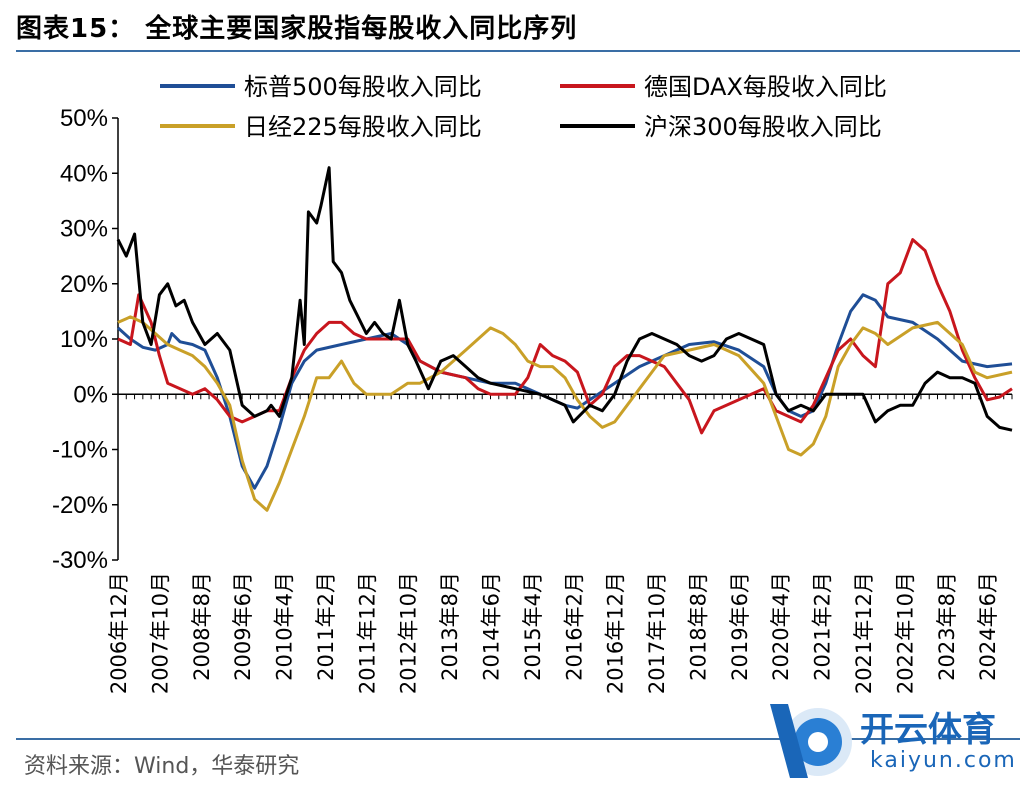 This screenshot has width=1036, height=792. Describe the element at coordinates (492, 626) in the screenshot. I see `x-tick-label: 2014年6月` at that location.